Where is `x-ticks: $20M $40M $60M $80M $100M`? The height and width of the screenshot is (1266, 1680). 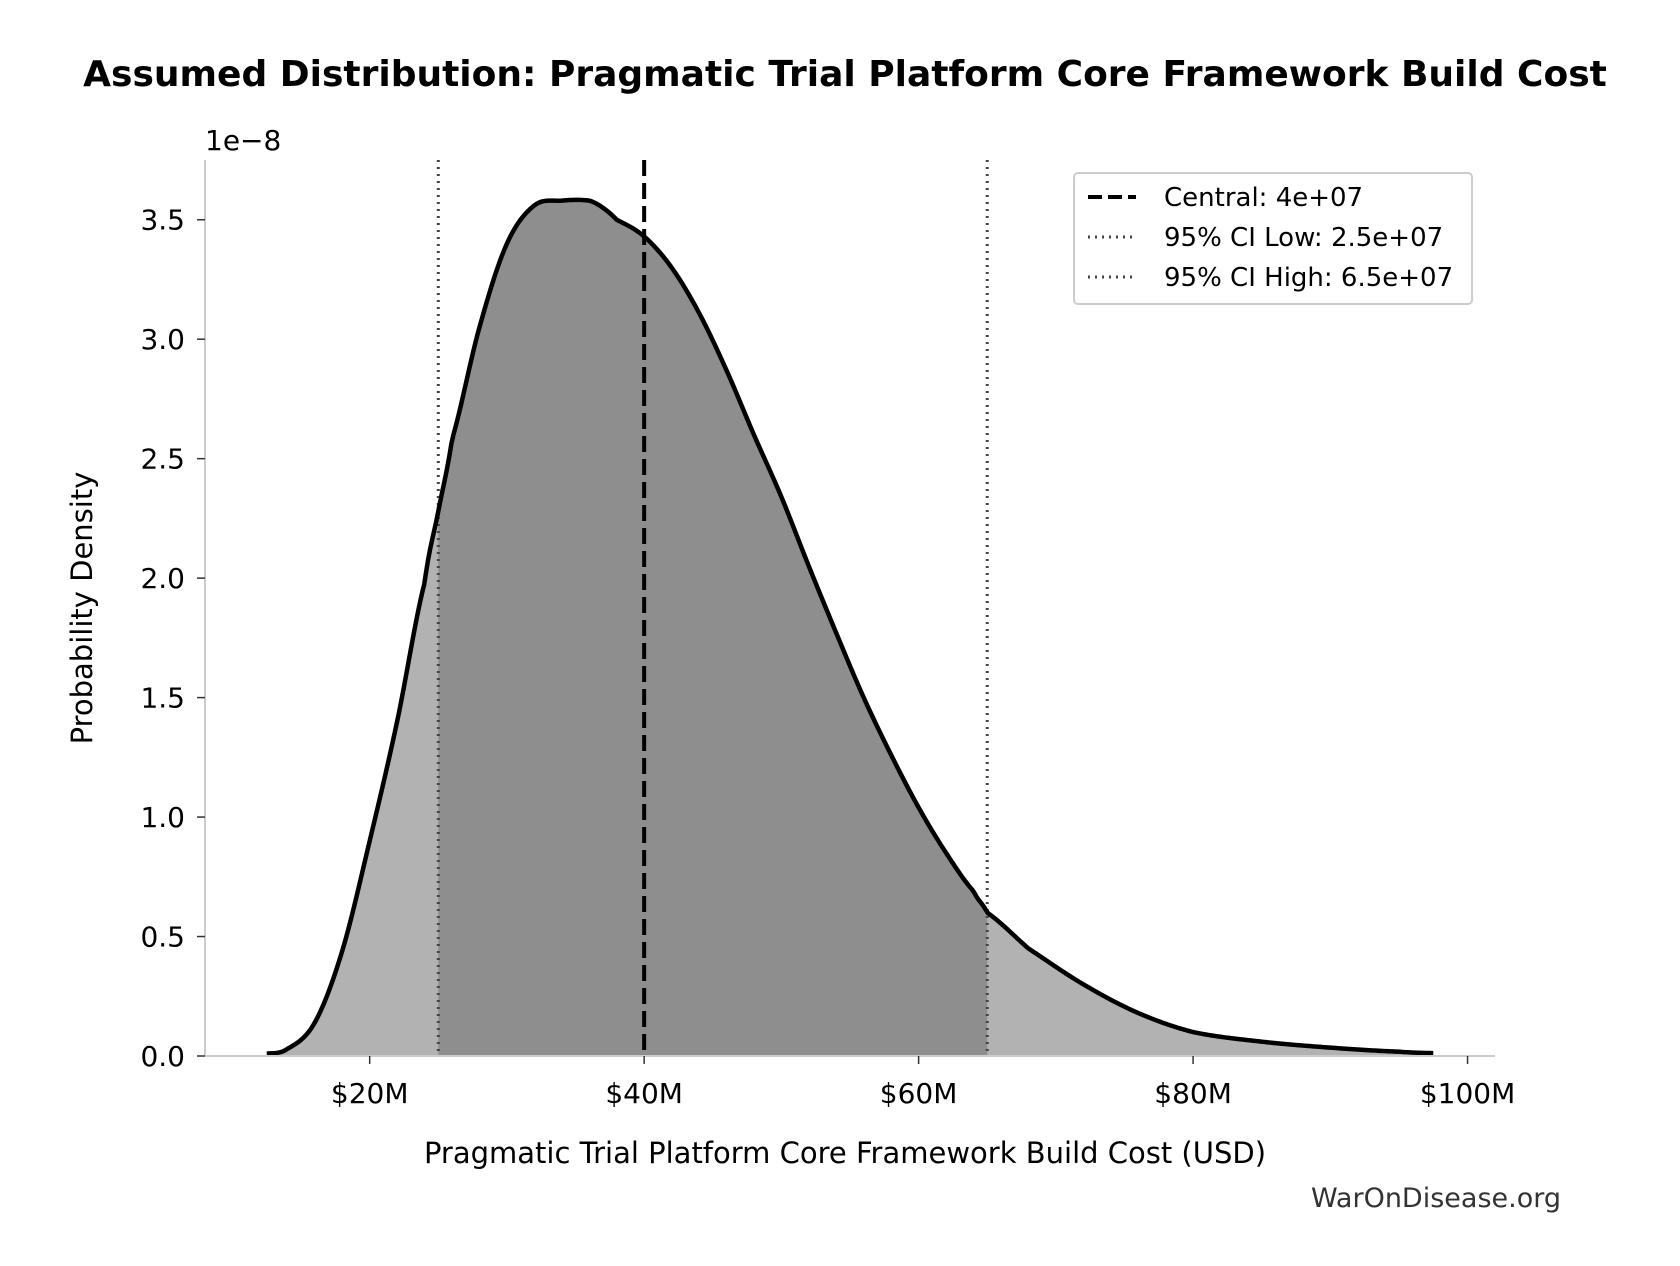
x-ticks: $20M $40M $60M $80M $100M is located at coordinates (923, 1083).